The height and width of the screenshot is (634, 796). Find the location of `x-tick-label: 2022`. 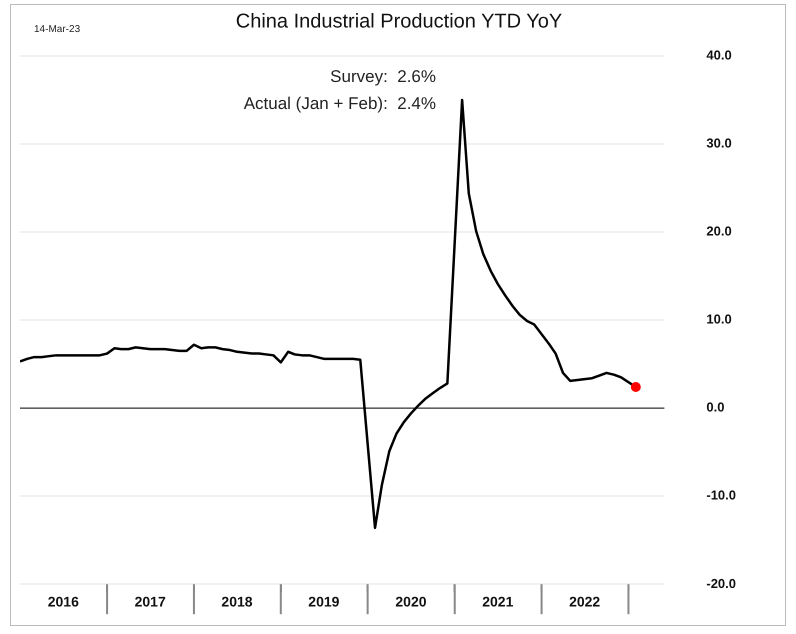

x-tick-label: 2022 is located at coordinates (584, 601).